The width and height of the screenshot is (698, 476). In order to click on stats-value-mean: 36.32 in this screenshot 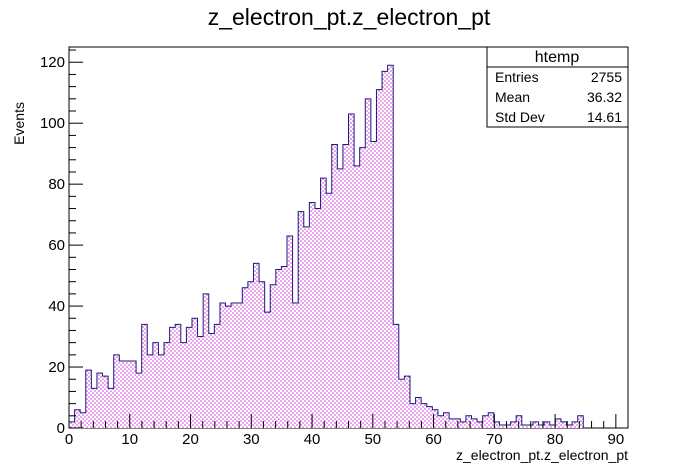, I will do `click(604, 97)`.